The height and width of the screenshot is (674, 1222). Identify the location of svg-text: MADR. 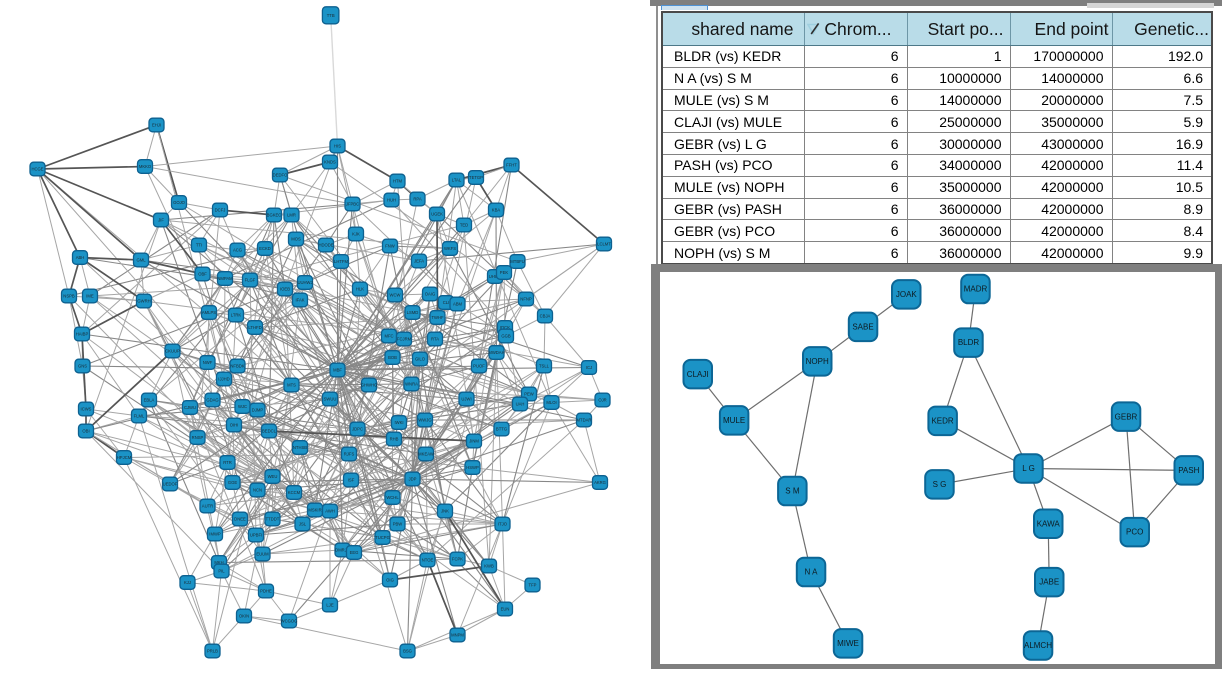
(976, 289).